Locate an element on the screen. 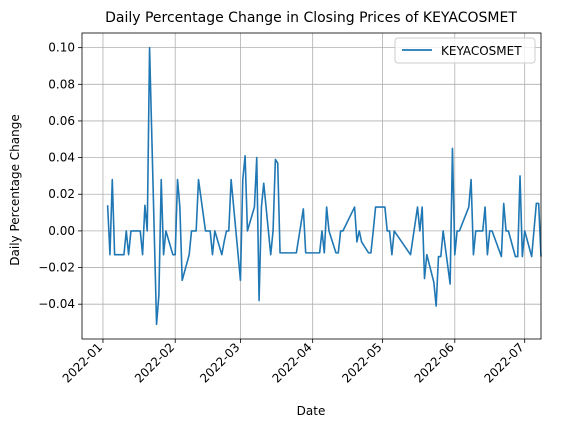 The height and width of the screenshot is (428, 569). legend-box is located at coordinates (465, 50).